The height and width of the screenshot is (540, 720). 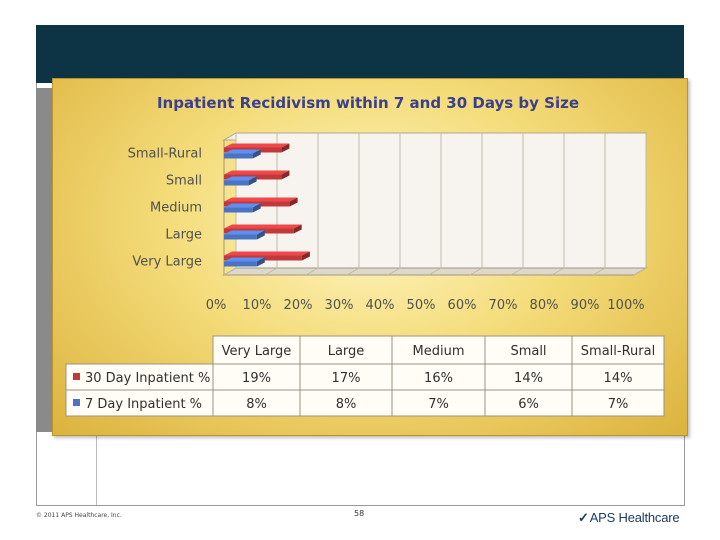 I want to click on table-column-header: Small, so click(x=528, y=351).